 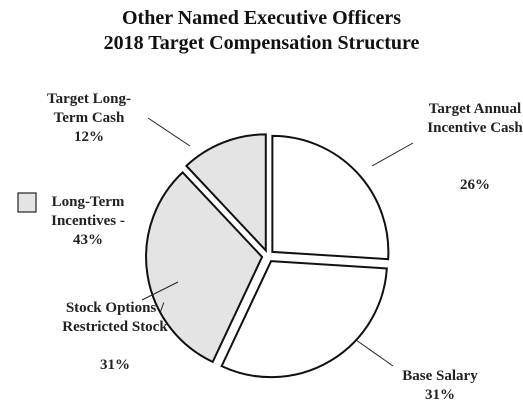 I want to click on chart-title: Other Named Executive Officers, so click(x=261, y=18).